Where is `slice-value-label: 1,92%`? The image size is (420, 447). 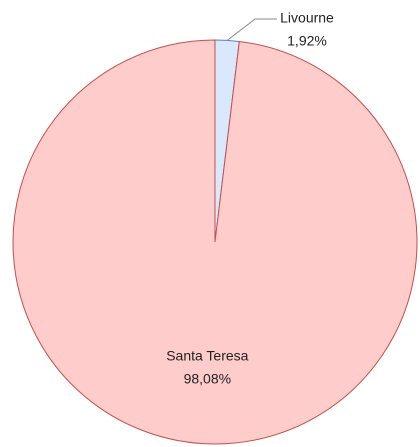 slice-value-label: 1,92% is located at coordinates (307, 41).